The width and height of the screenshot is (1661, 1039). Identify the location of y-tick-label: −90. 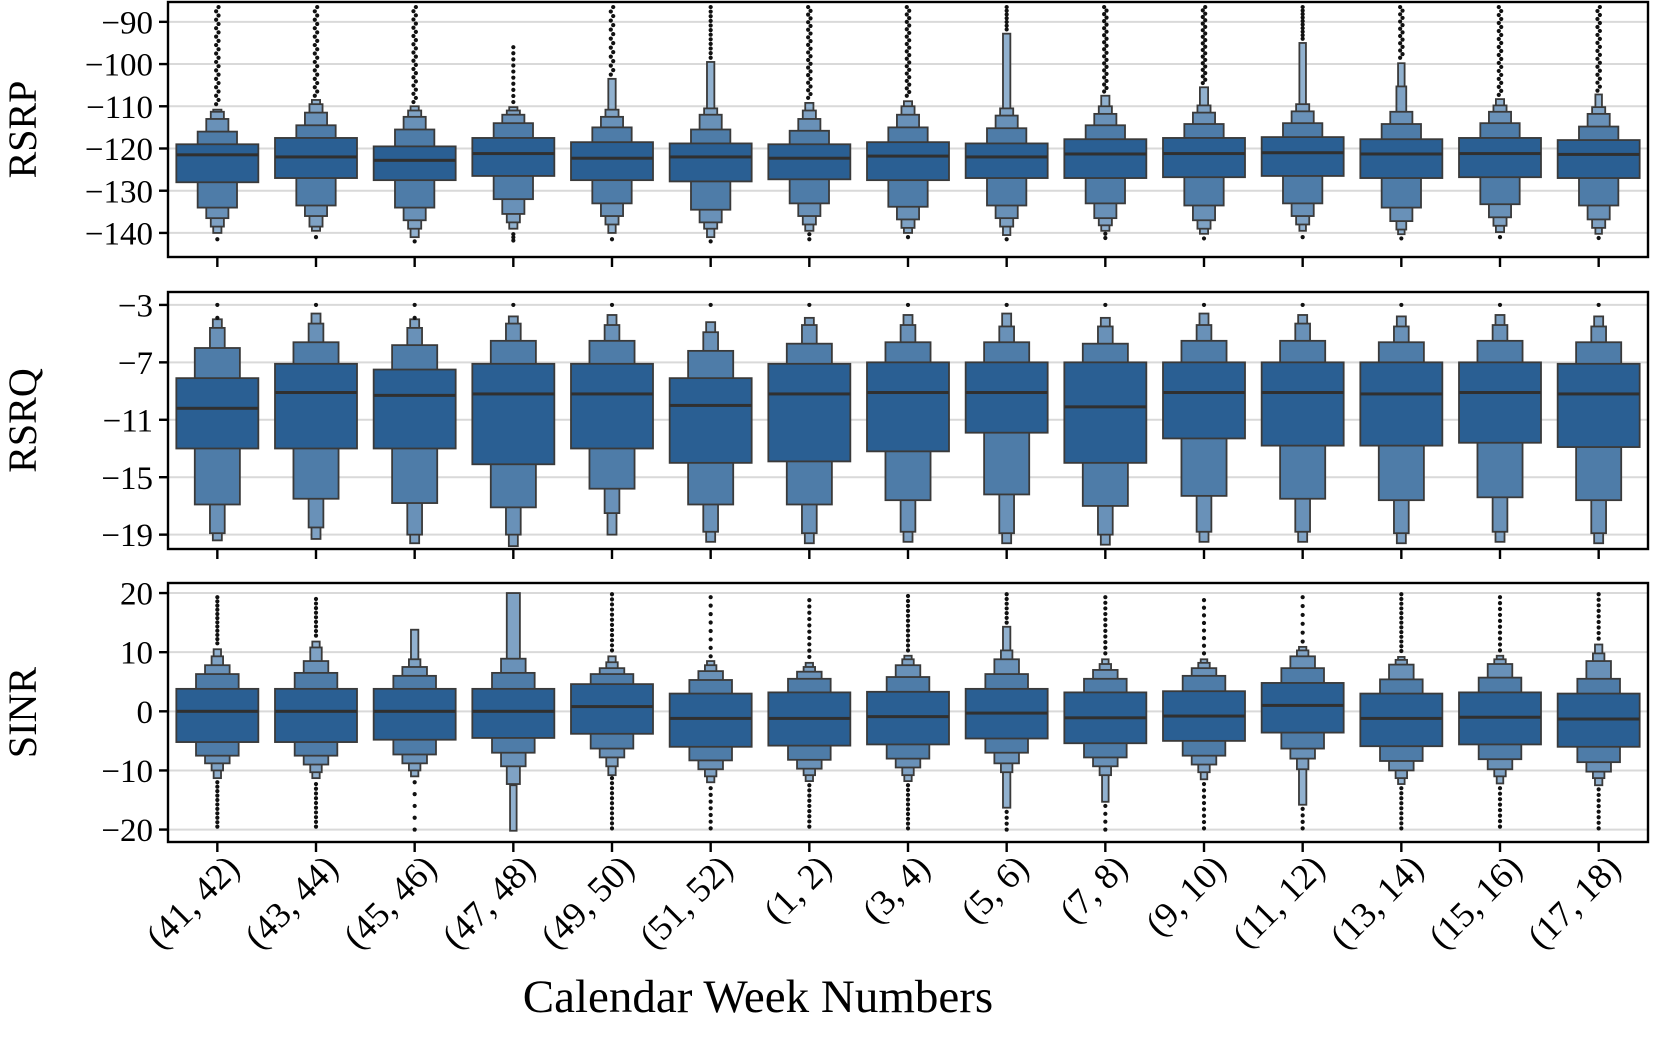
(127, 23).